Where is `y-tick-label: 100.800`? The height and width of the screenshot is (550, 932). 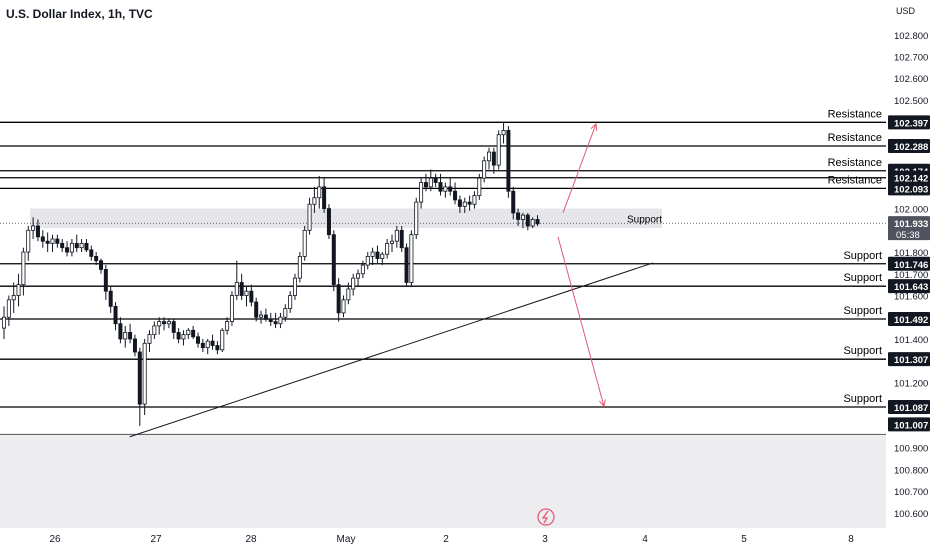 y-tick-label: 100.800 is located at coordinates (911, 470).